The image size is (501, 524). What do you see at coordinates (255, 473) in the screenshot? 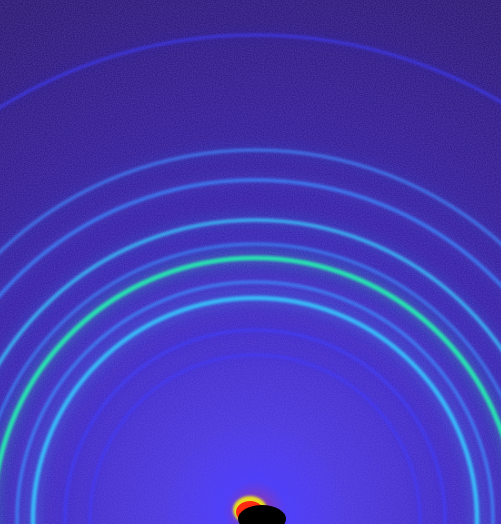
I see `center-glow` at bounding box center [255, 473].